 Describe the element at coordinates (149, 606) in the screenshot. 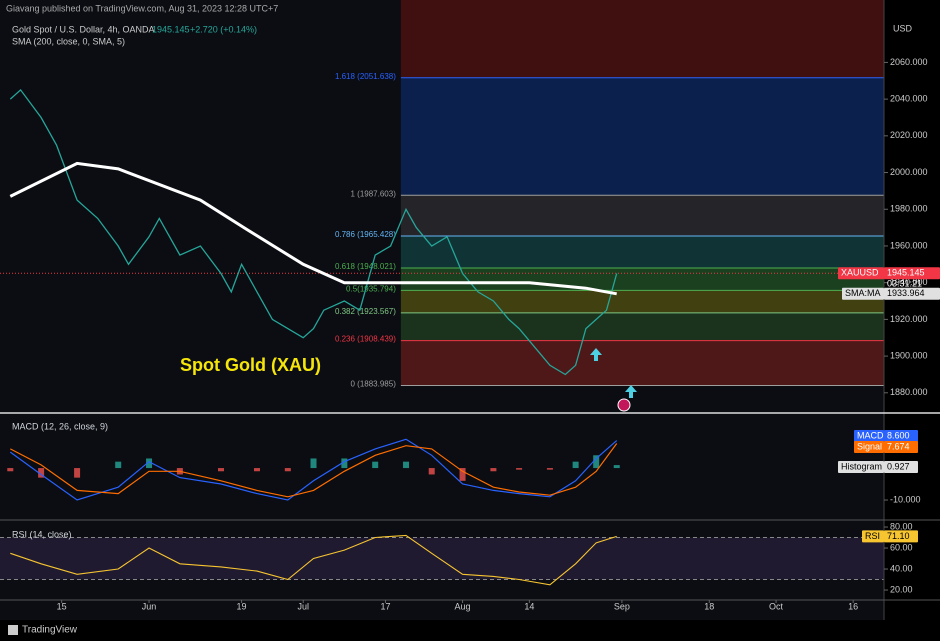

I see `x-tick-label: Jun` at that location.